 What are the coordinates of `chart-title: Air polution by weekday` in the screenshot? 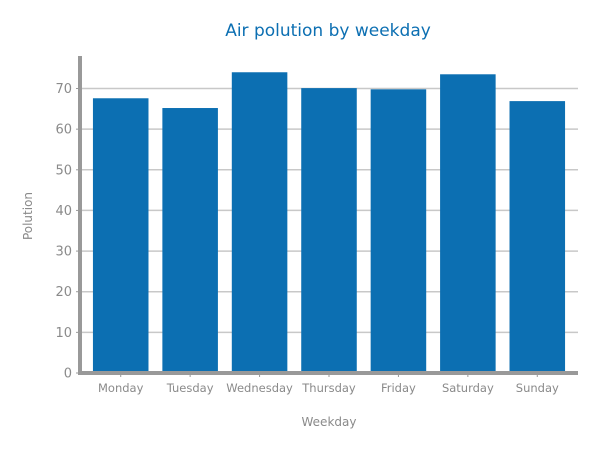 It's located at (328, 31).